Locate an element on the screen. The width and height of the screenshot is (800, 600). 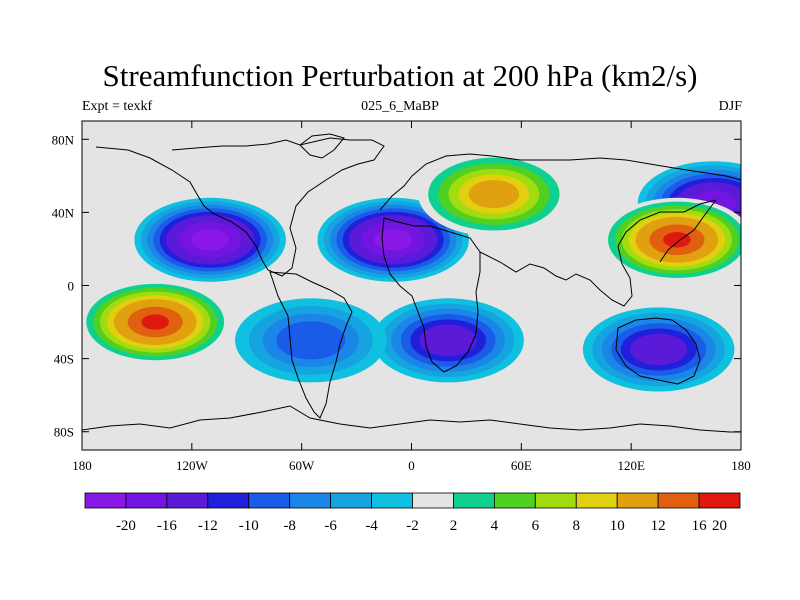
coastline-australia is located at coordinates (658, 351).